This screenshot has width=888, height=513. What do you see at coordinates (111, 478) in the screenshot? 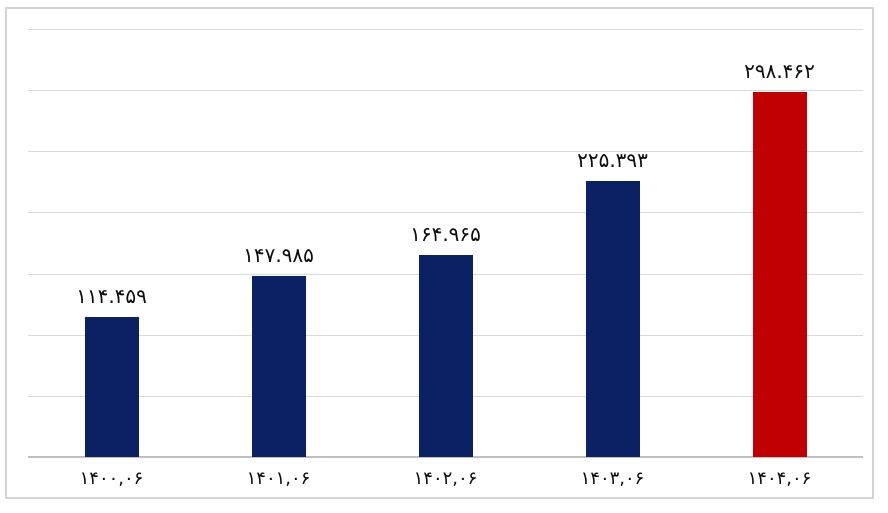
I see `x-axis-category-label: ۱۴۰۰,۰۶` at bounding box center [111, 478].